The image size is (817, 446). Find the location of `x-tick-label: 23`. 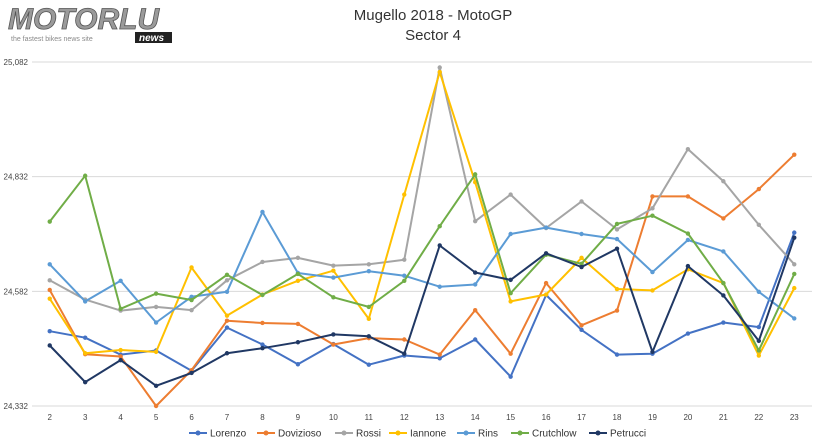

x-tick-label: 23 is located at coordinates (794, 417).